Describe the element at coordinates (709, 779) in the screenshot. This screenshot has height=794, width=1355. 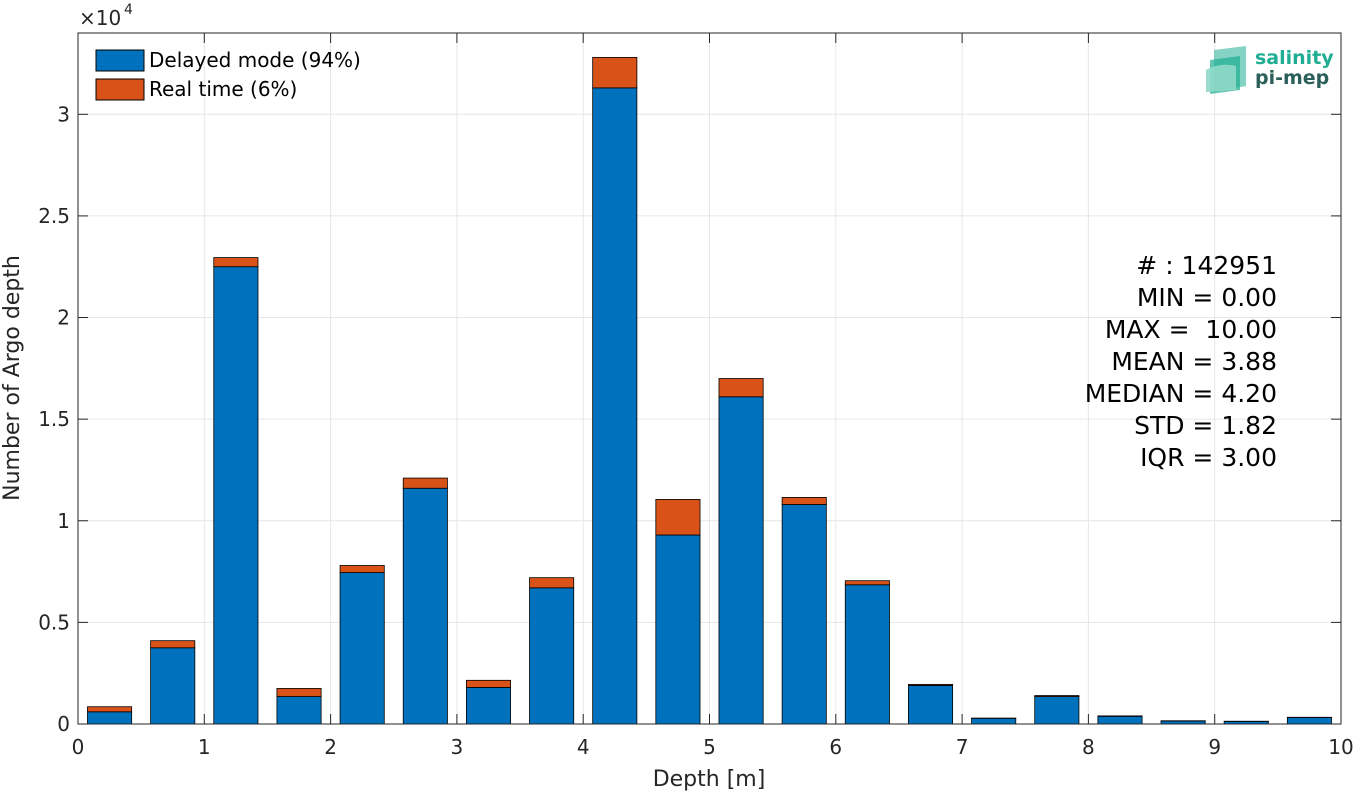
I see `x-axis-title: Depth [m]` at that location.